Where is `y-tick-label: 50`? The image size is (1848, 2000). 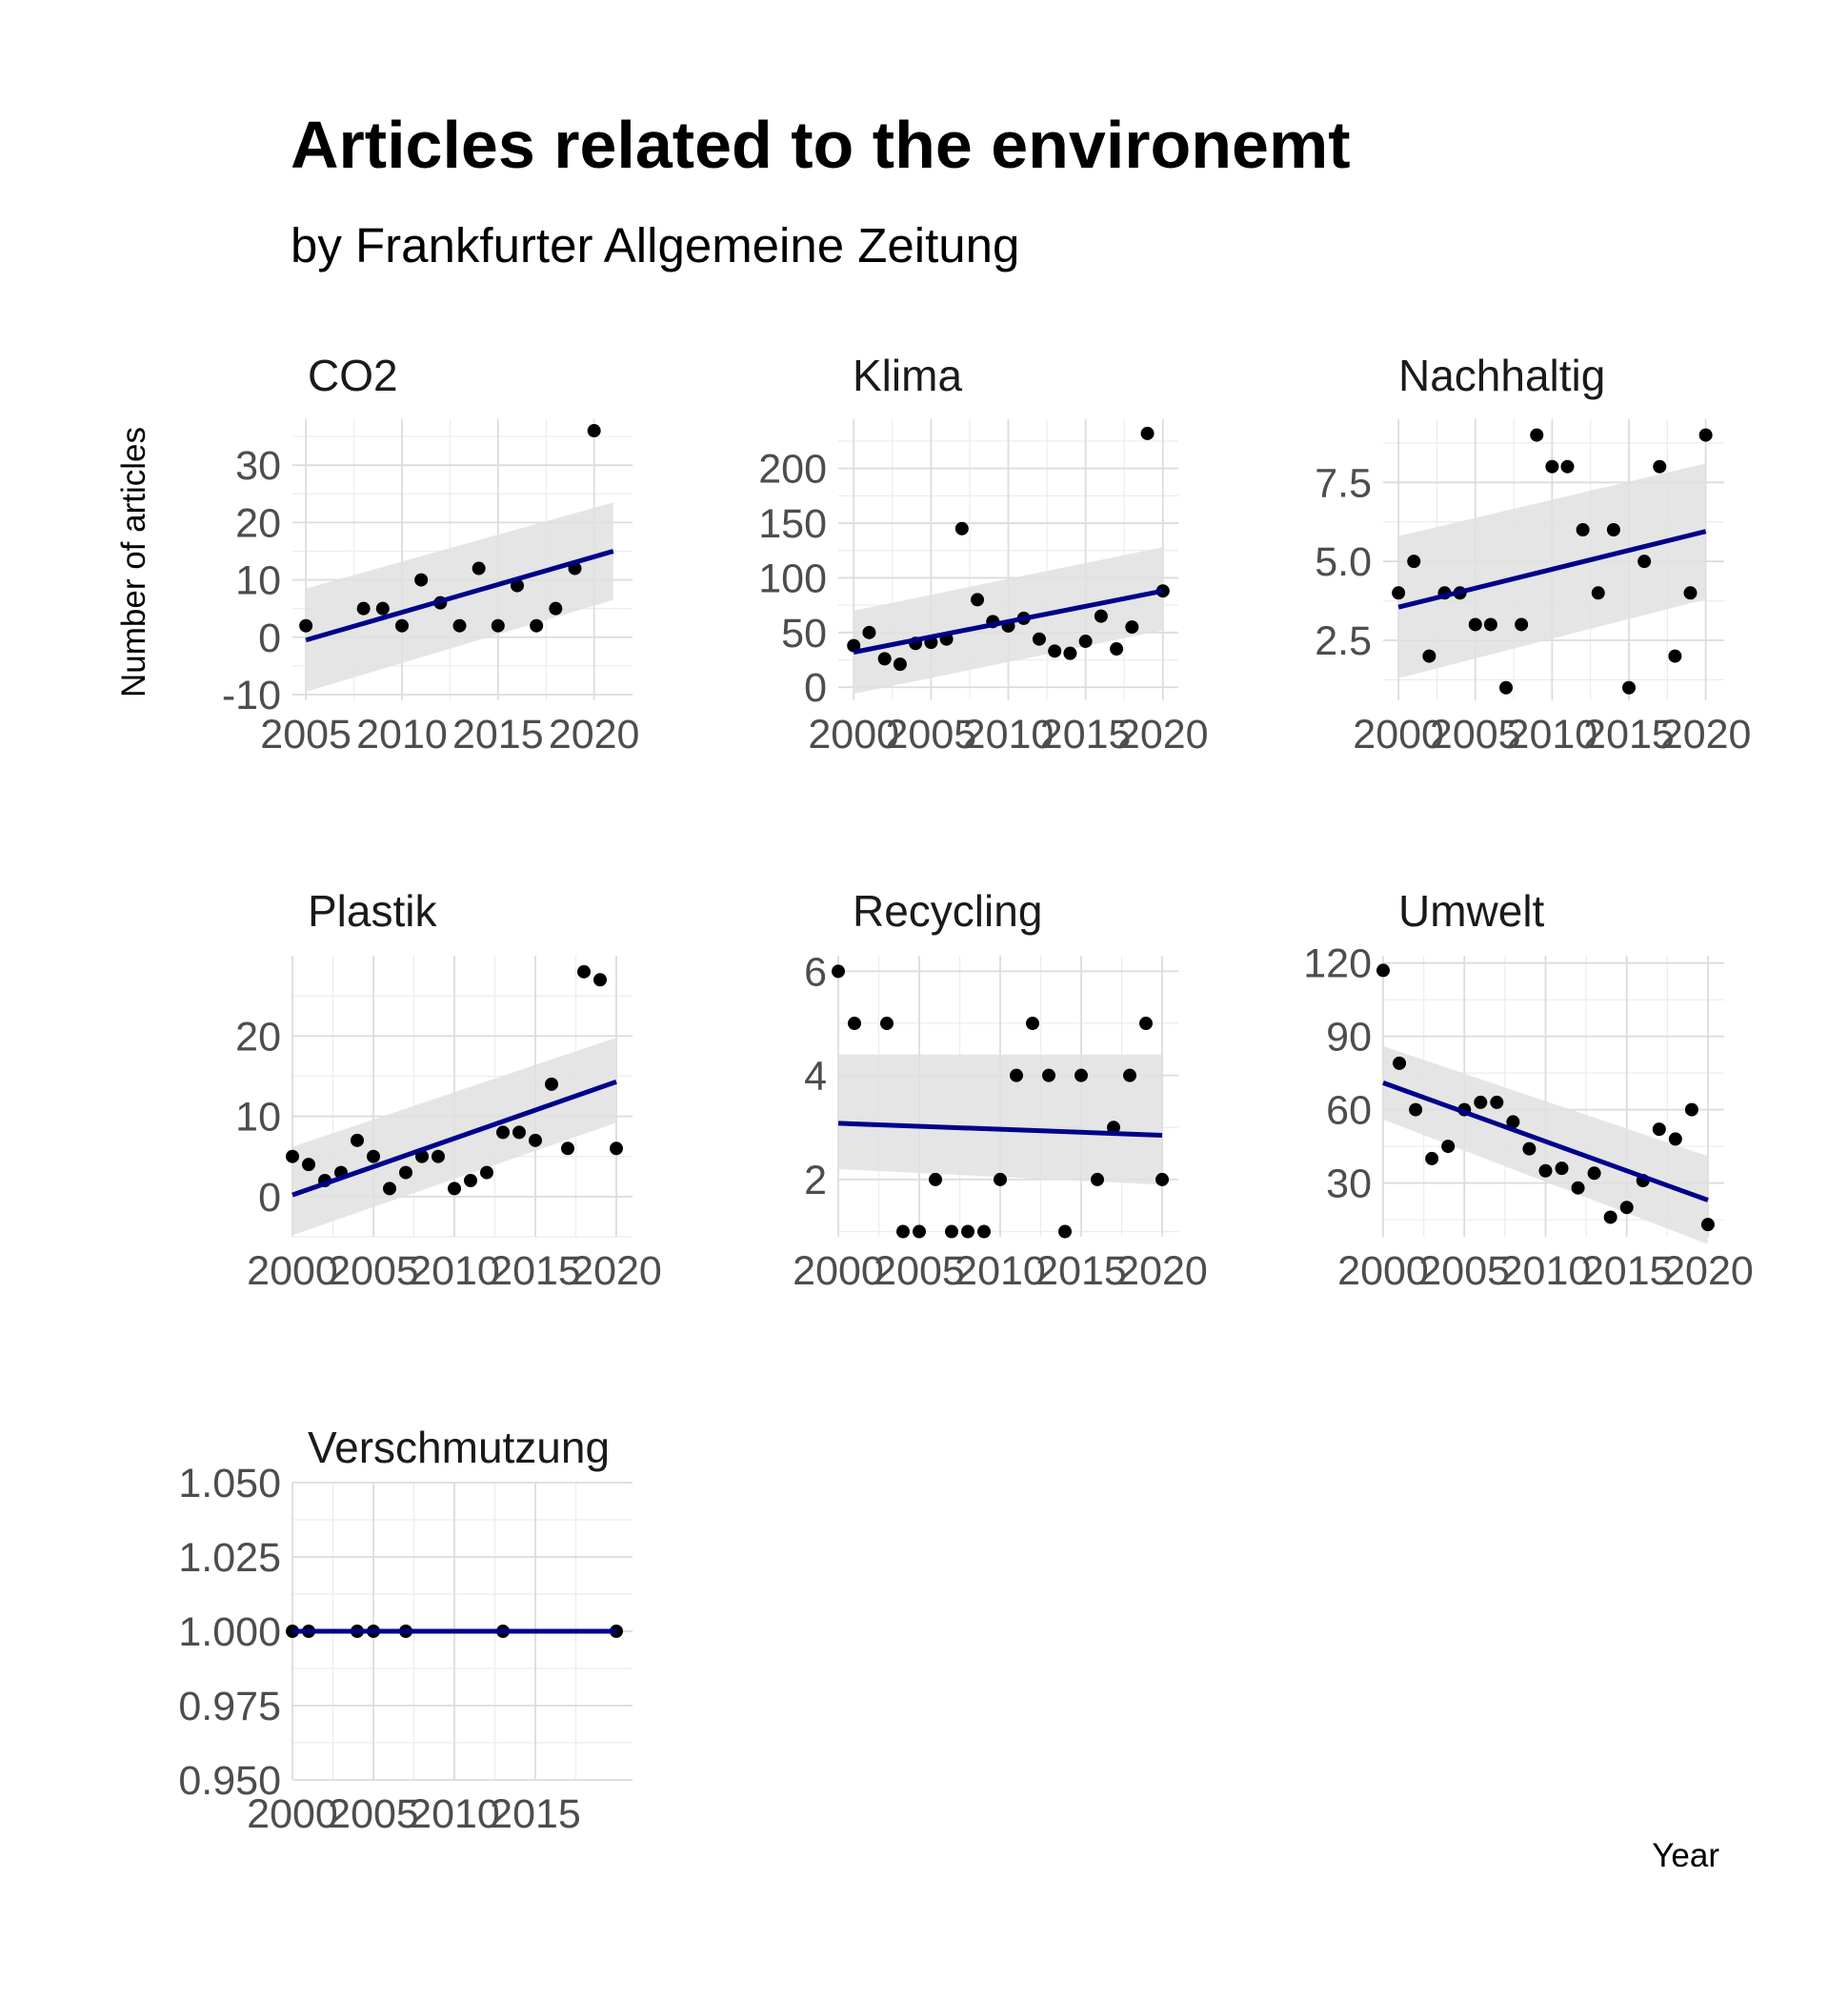
y-tick-label: 50 is located at coordinates (804, 634).